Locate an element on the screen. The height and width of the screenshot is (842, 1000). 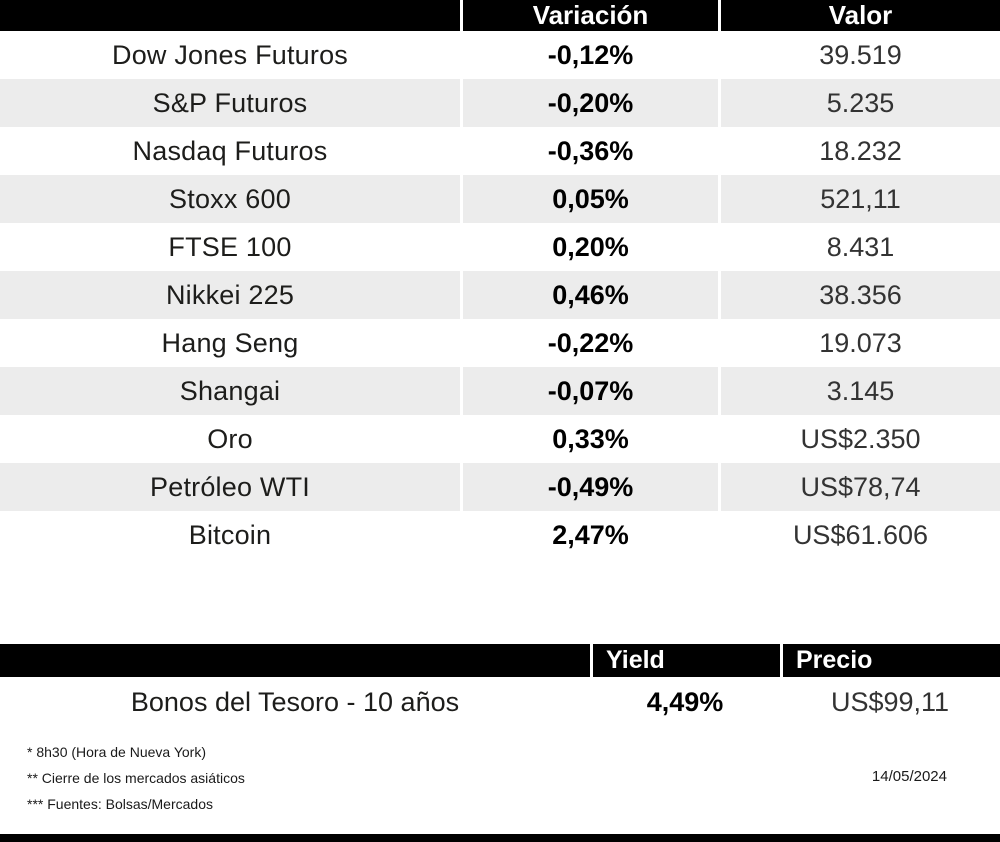
row-name: Oro is located at coordinates (230, 438).